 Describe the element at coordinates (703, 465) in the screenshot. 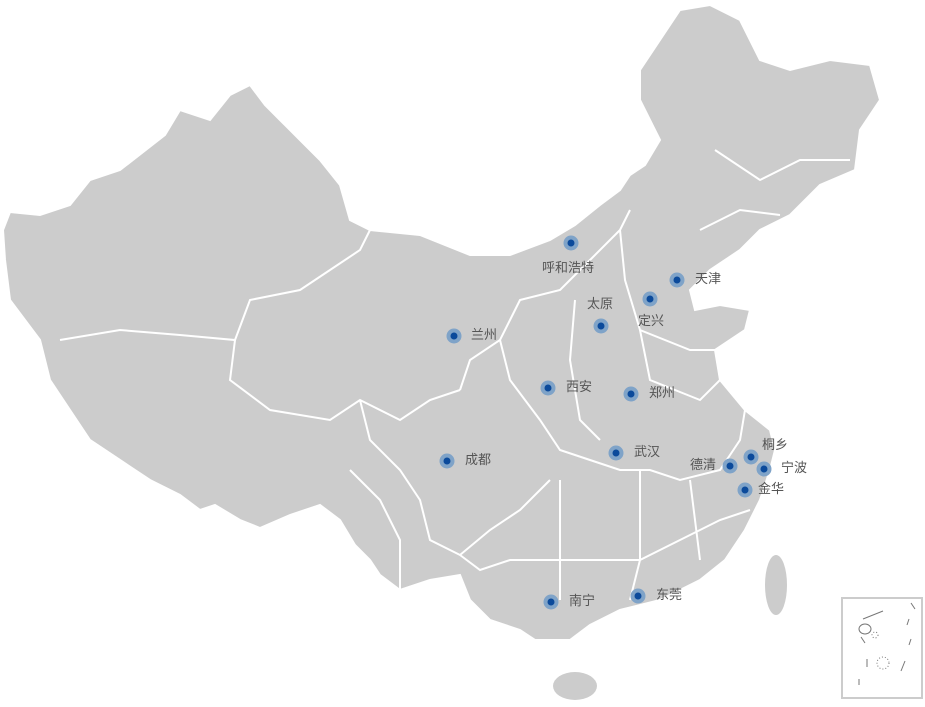

I see `city-label: 德清` at that location.